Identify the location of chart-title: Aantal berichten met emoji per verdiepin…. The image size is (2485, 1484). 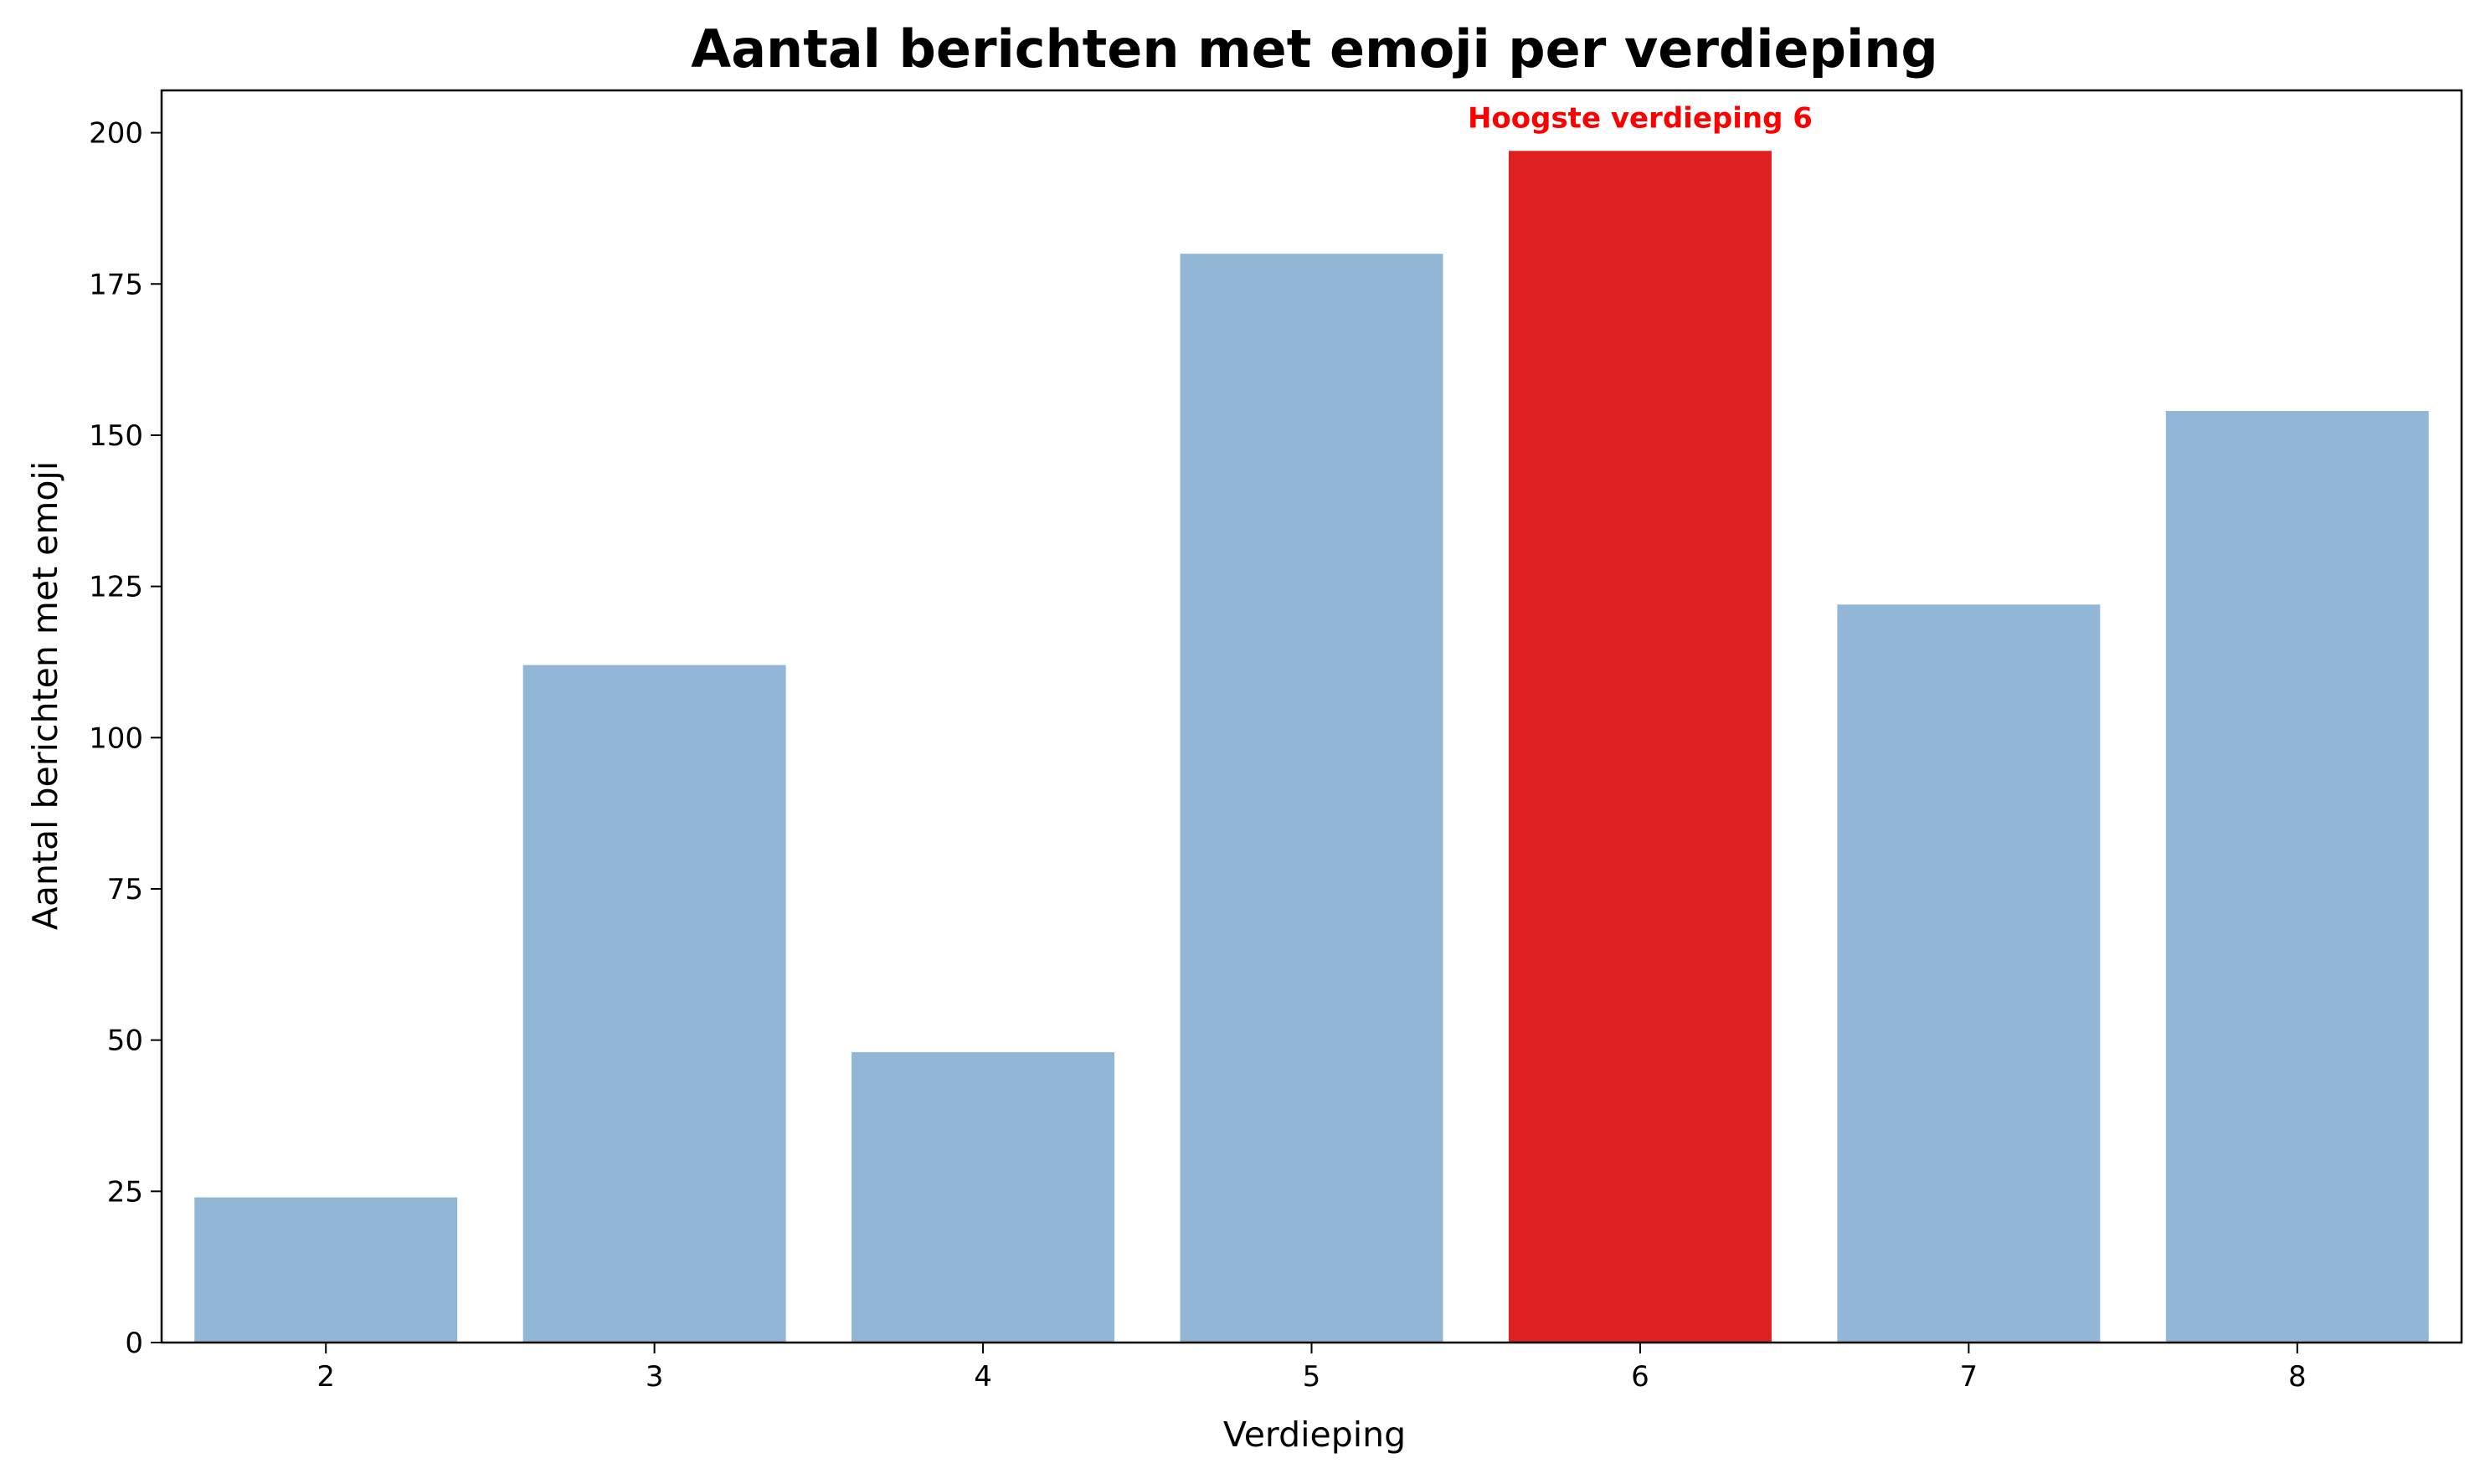
(1314, 49).